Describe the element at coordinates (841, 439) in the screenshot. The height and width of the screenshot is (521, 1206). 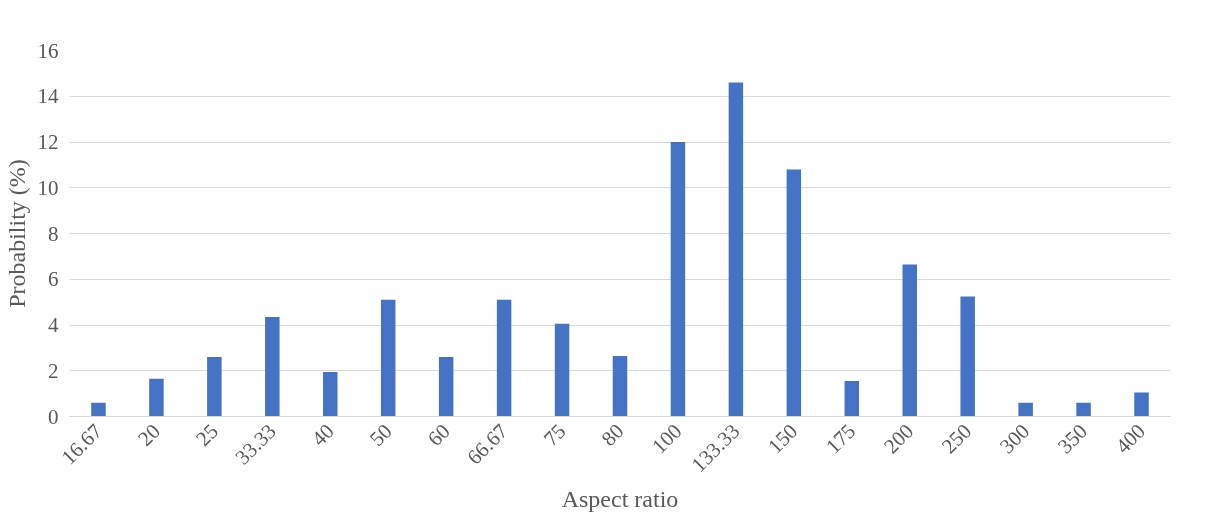
I see `x-tick-label: 175` at that location.